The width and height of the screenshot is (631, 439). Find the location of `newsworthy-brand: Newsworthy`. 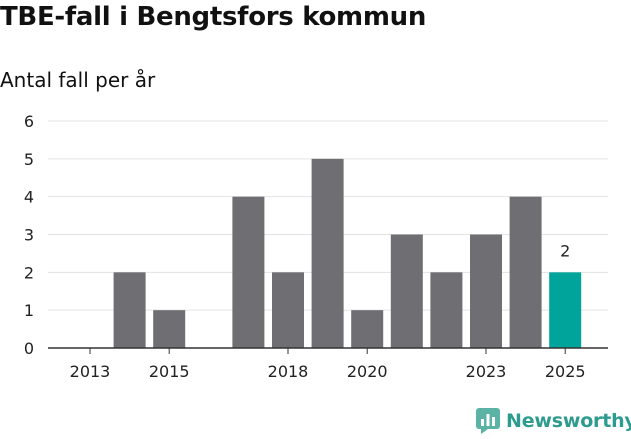

newsworthy-brand: Newsworthy is located at coordinates (553, 421).